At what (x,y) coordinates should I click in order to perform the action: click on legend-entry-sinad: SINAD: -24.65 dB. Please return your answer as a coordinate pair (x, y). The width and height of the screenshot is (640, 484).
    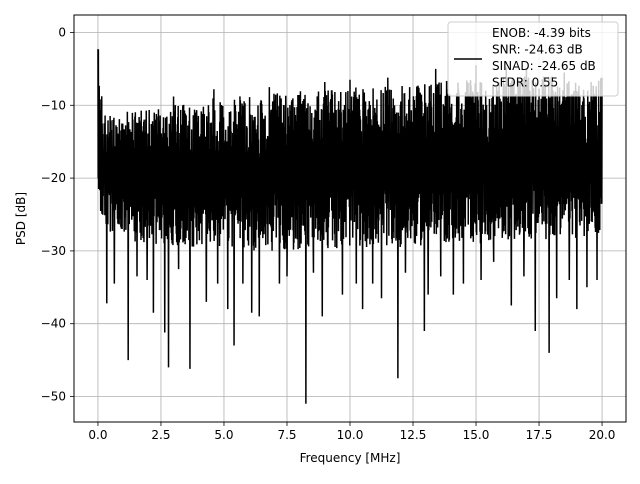
    Looking at the image, I should click on (544, 66).